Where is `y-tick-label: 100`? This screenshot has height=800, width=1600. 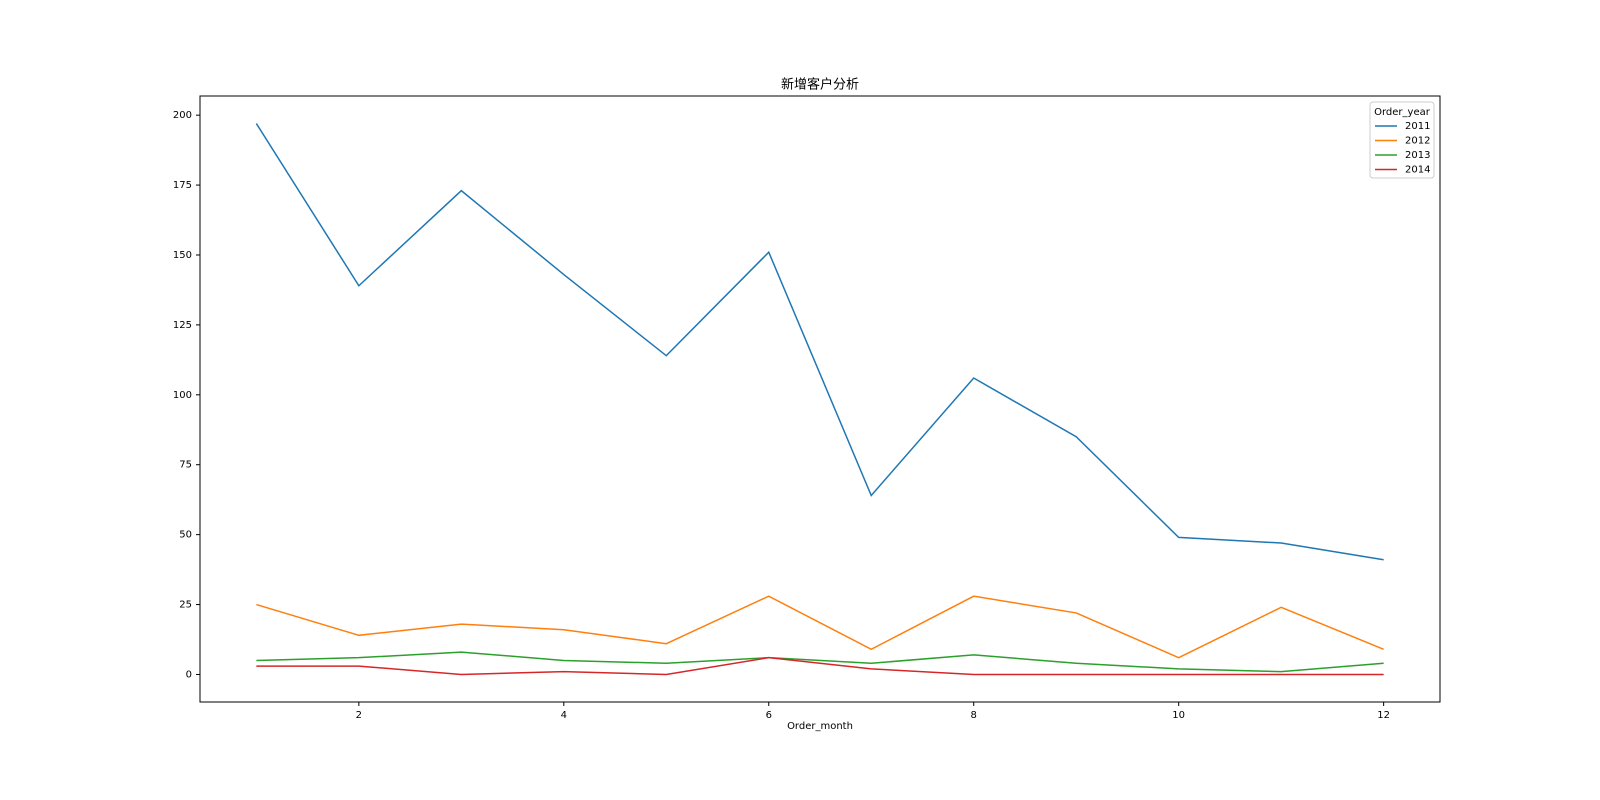 y-tick-label: 100 is located at coordinates (182, 395).